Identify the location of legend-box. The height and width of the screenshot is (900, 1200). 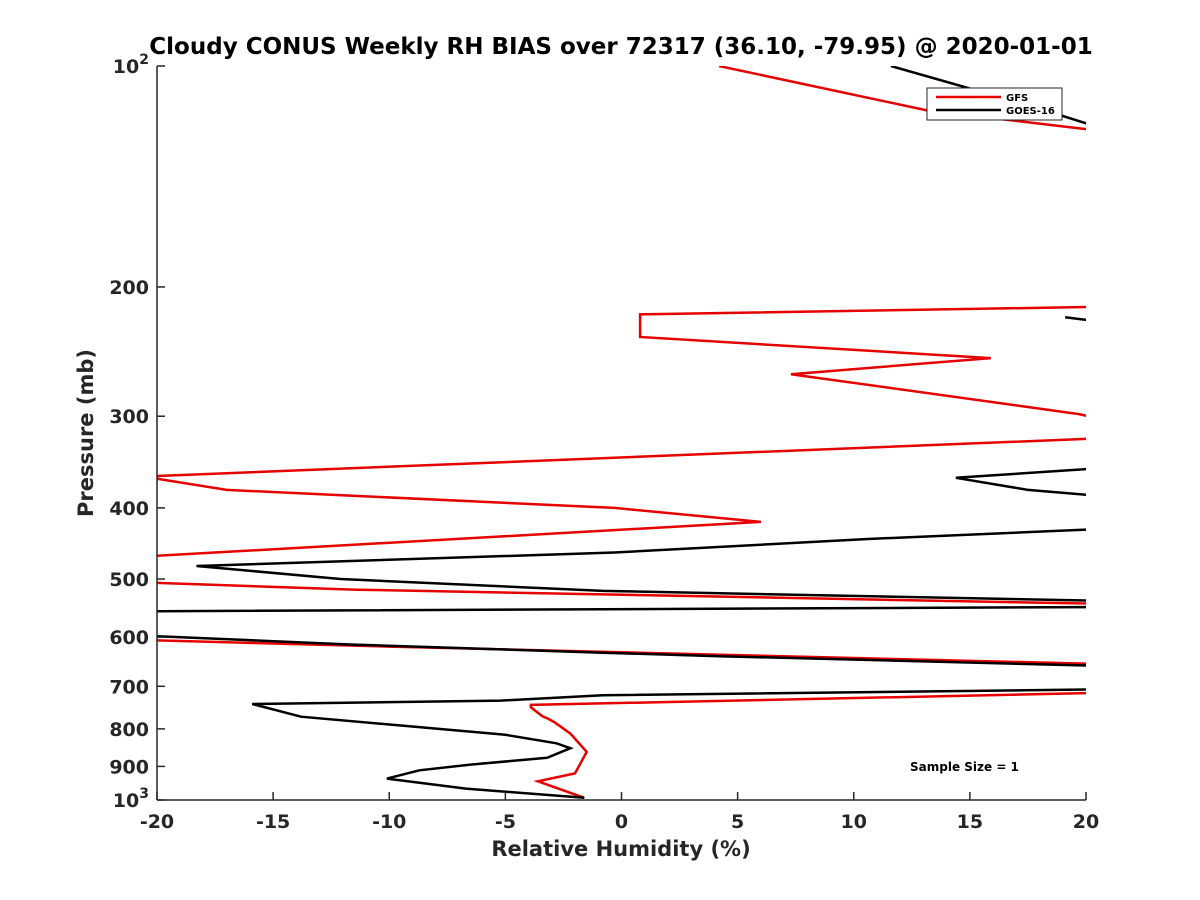
(994, 104).